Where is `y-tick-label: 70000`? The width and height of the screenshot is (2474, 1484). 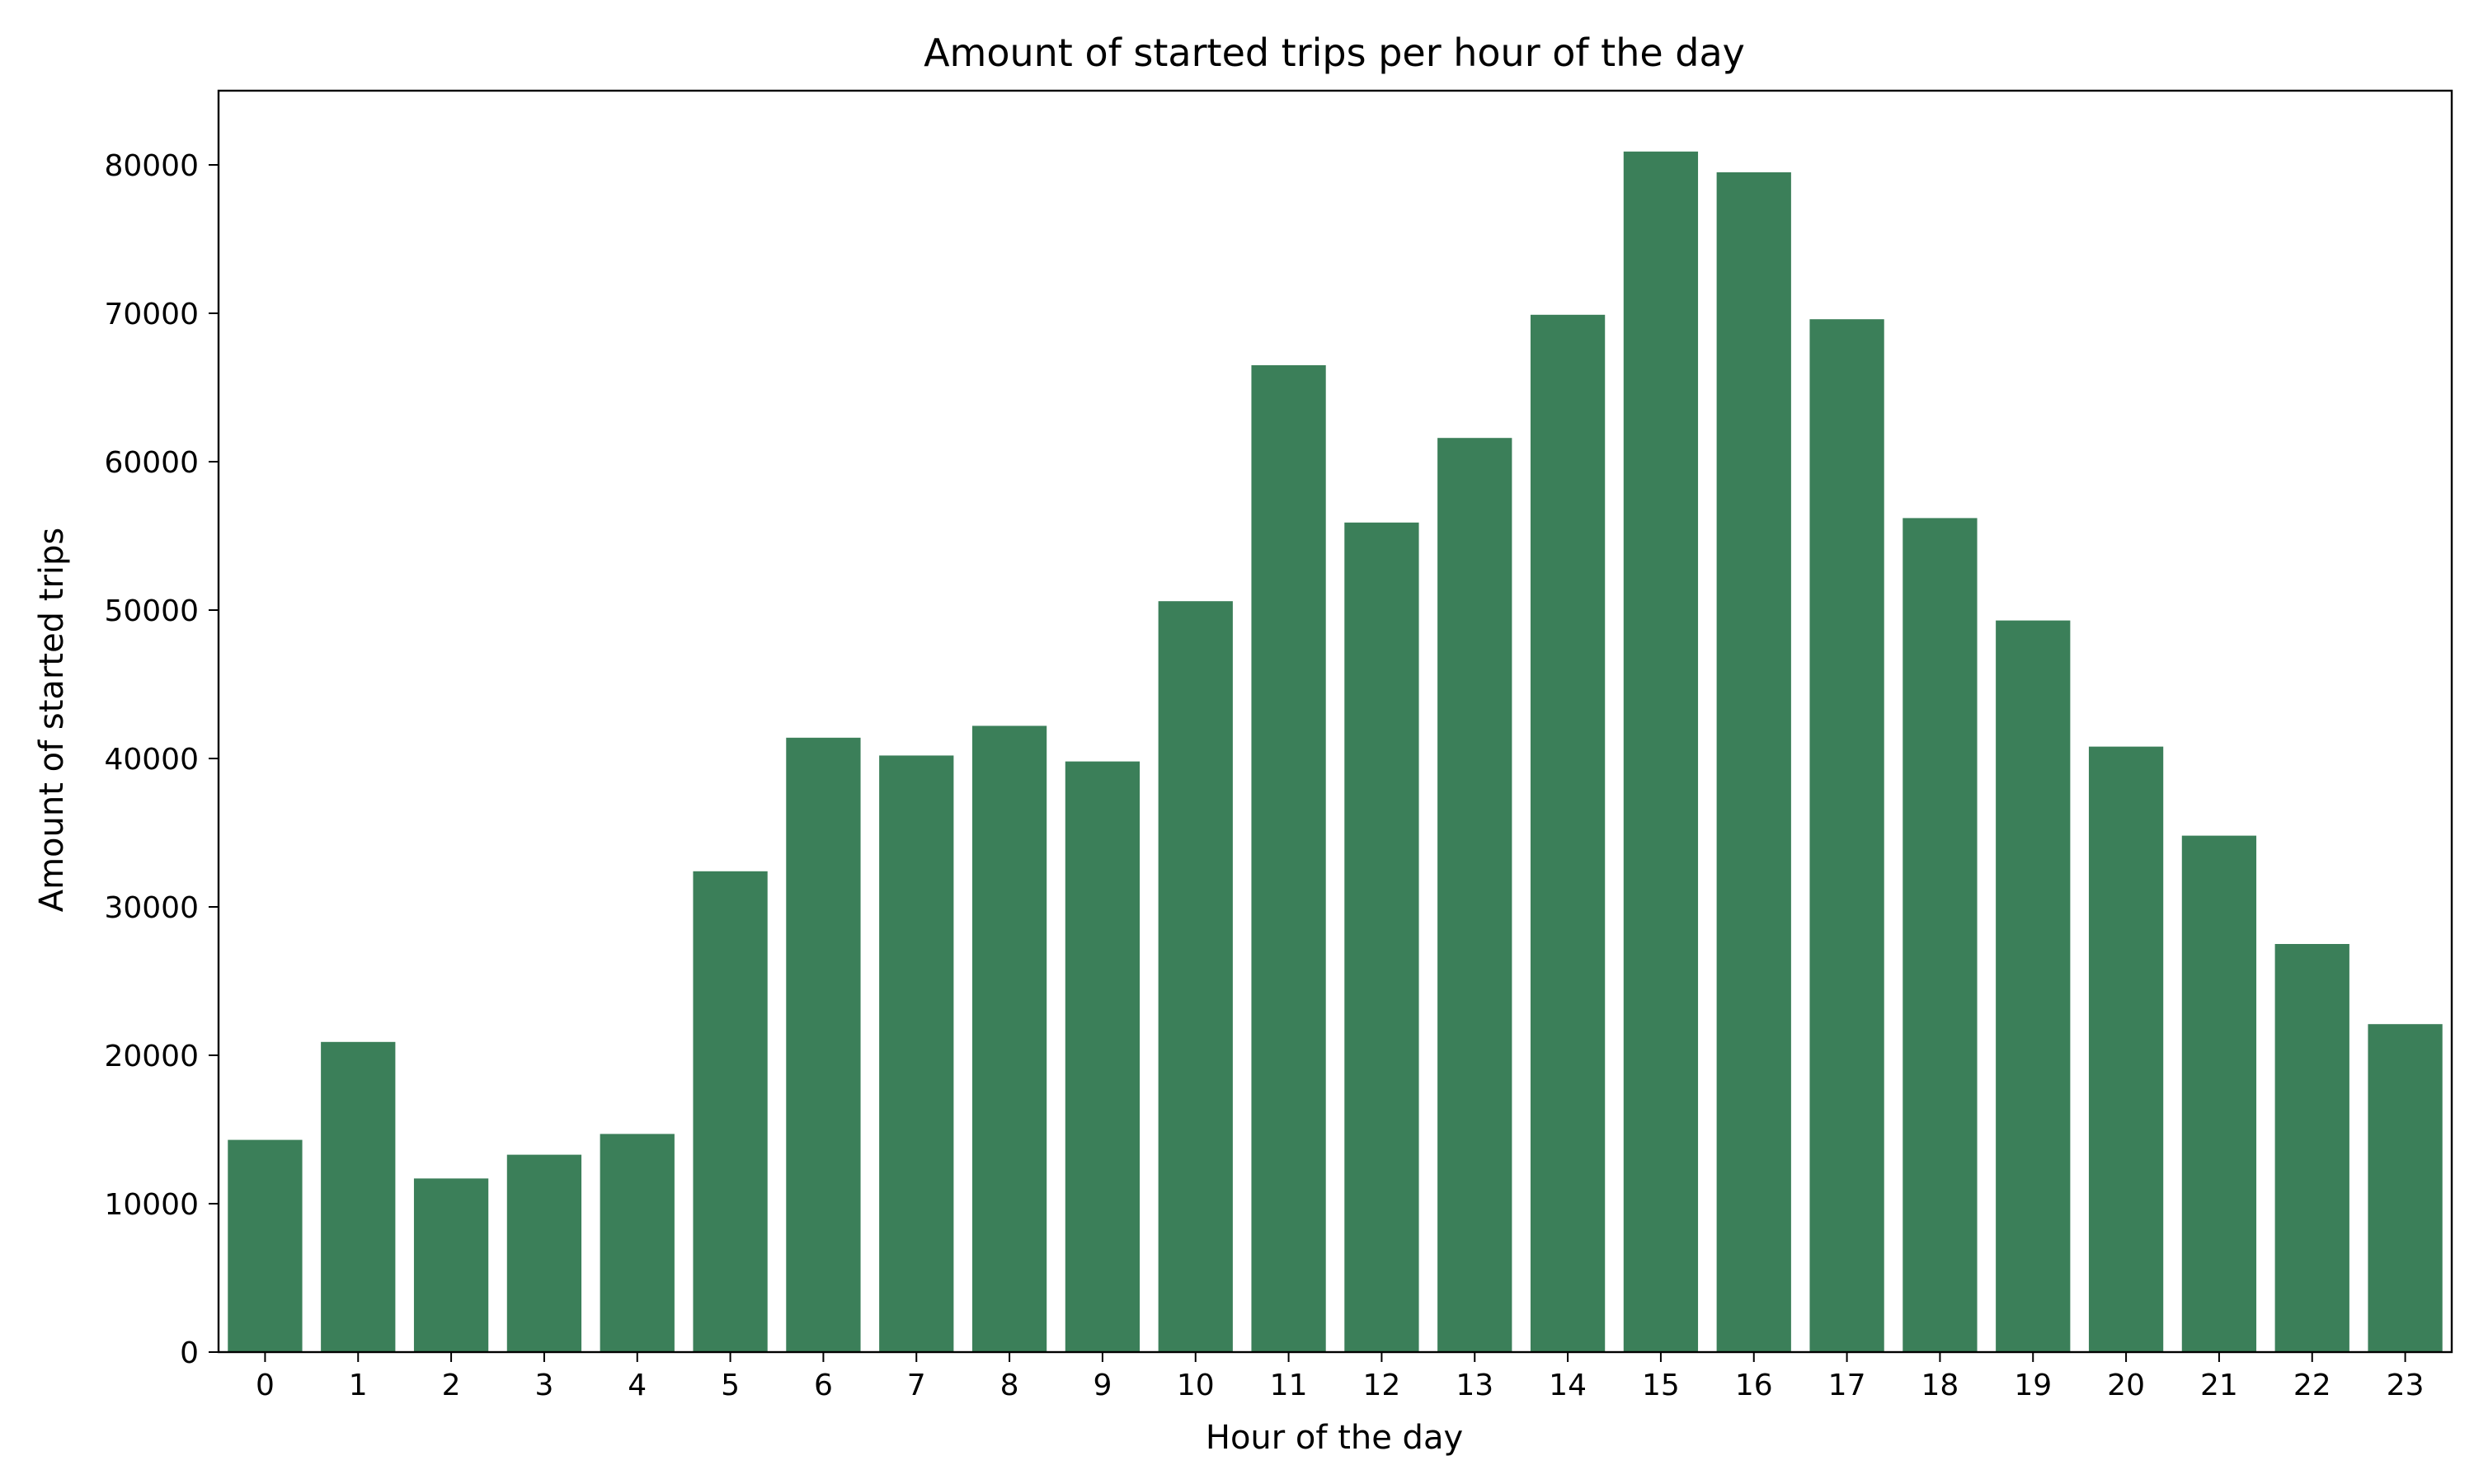
y-tick-label: 70000 is located at coordinates (151, 314).